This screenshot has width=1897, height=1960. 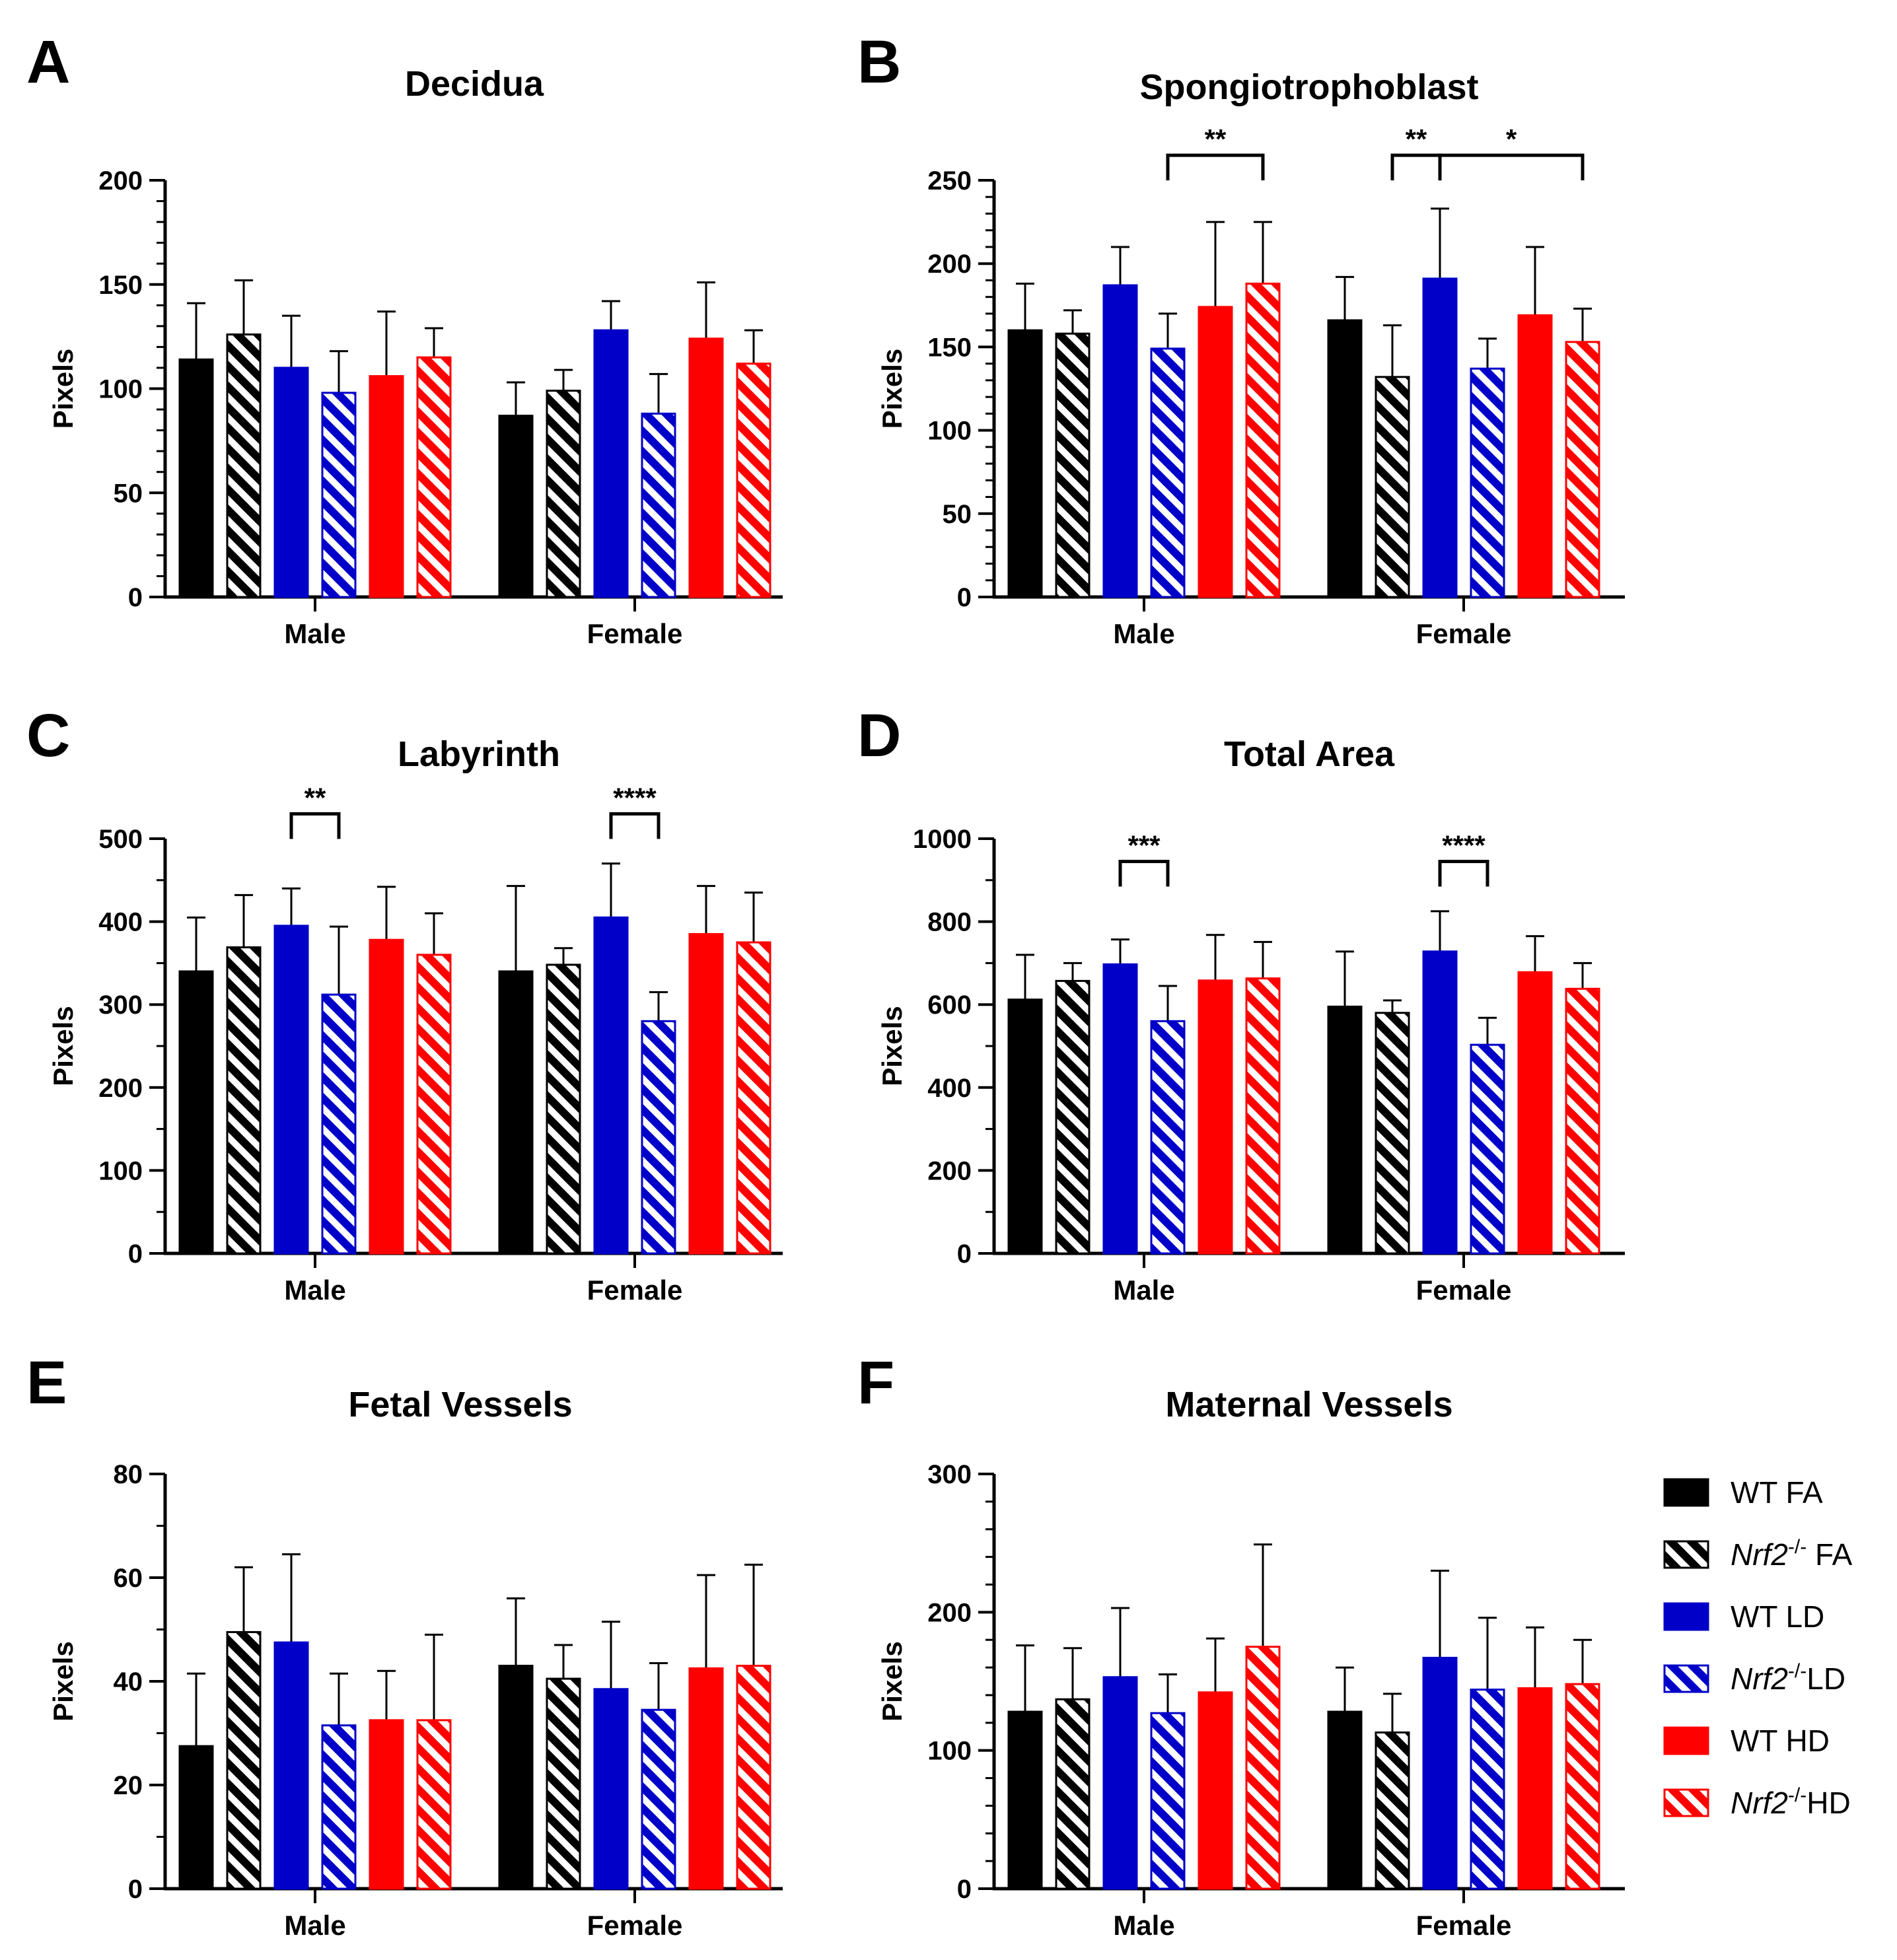 What do you see at coordinates (129, 1785) in the screenshot?
I see `y-tick-label: 20` at bounding box center [129, 1785].